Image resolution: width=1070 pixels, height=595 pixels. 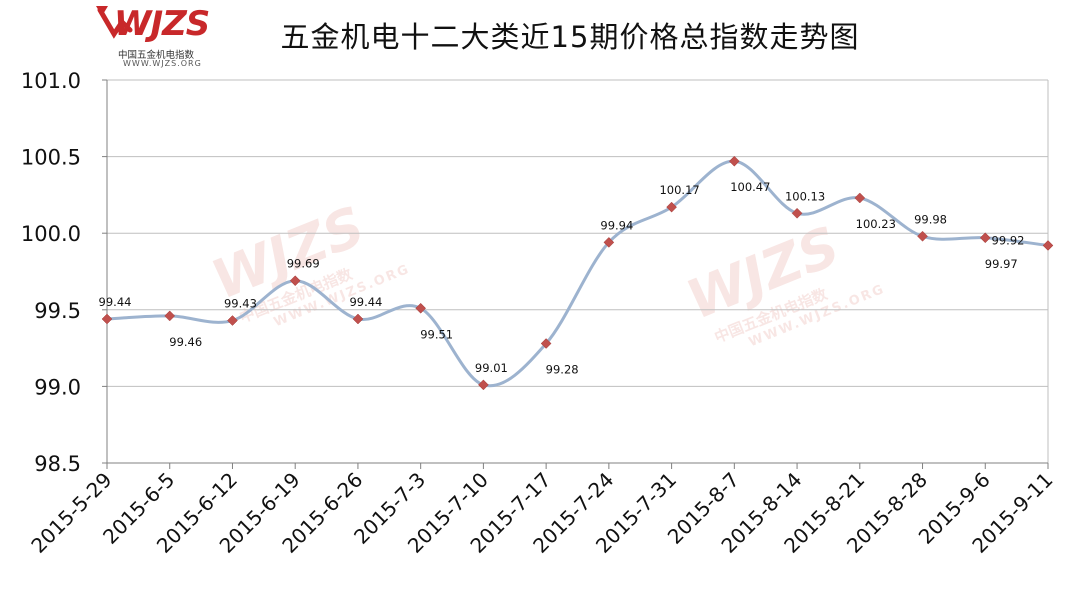 I want to click on logo-brand: WJZS, so click(x=162, y=24).